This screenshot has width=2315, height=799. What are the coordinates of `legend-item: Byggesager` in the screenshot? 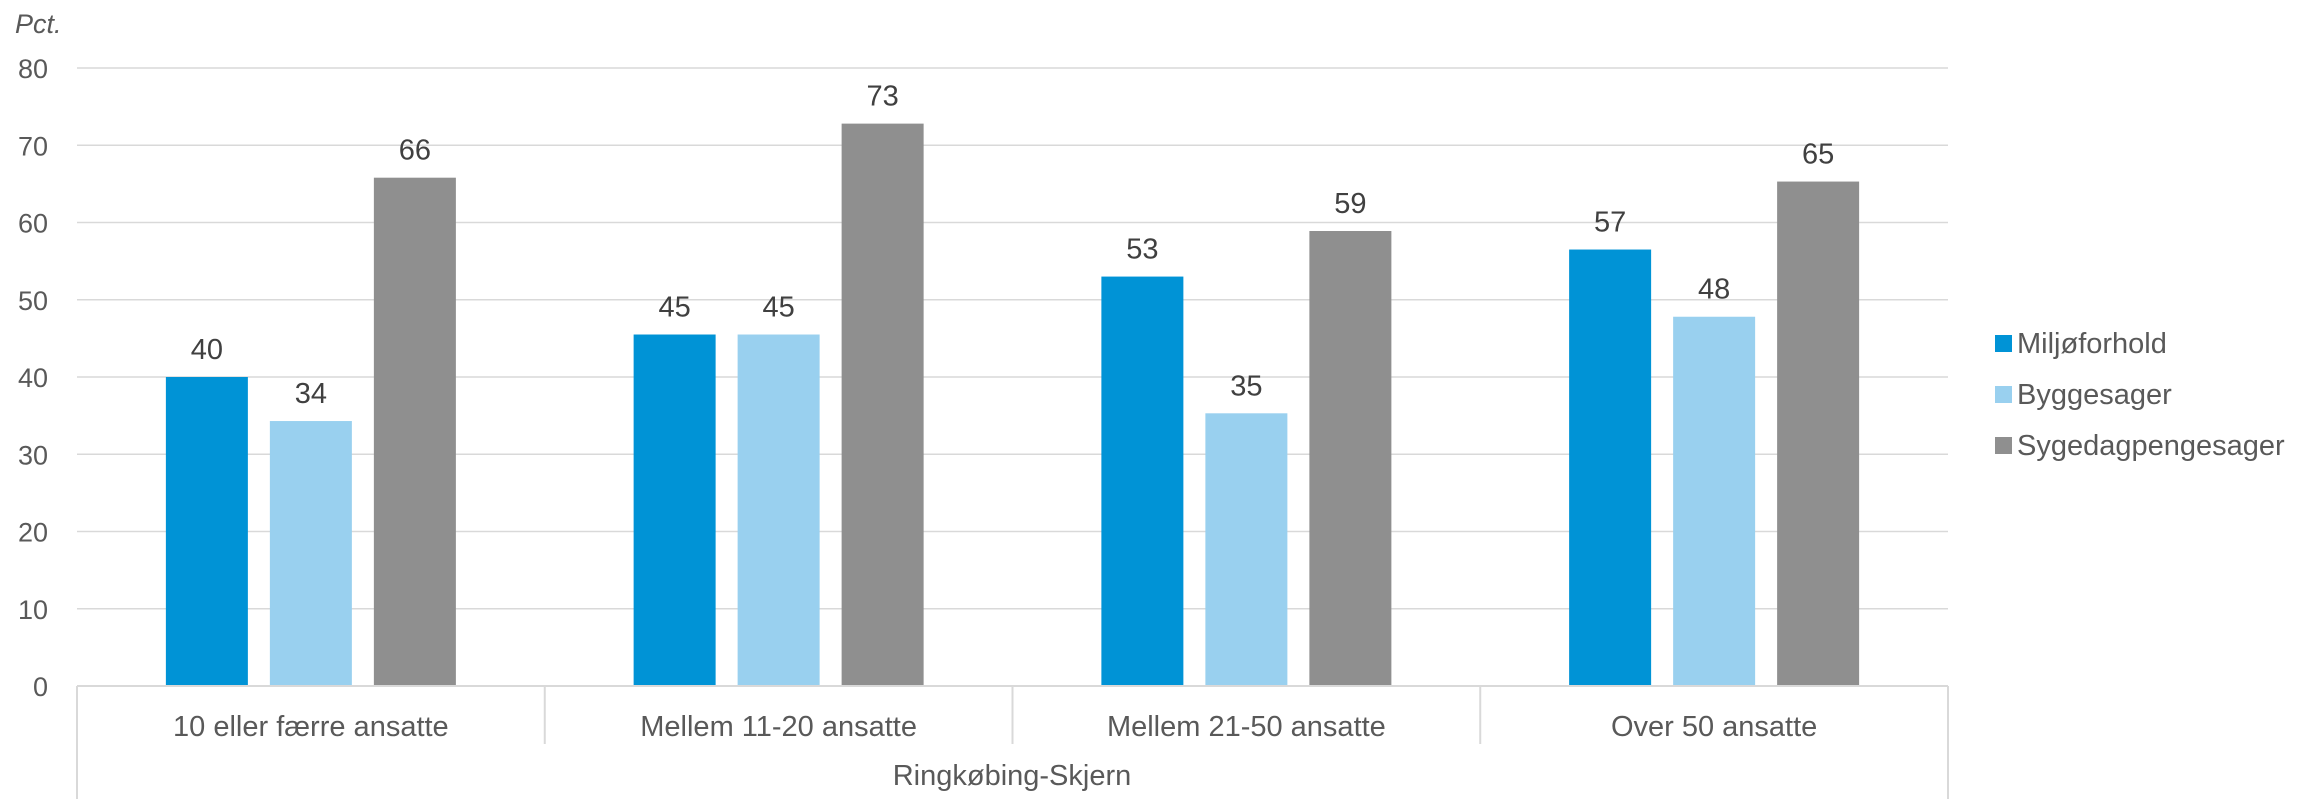 It's located at (2083, 395).